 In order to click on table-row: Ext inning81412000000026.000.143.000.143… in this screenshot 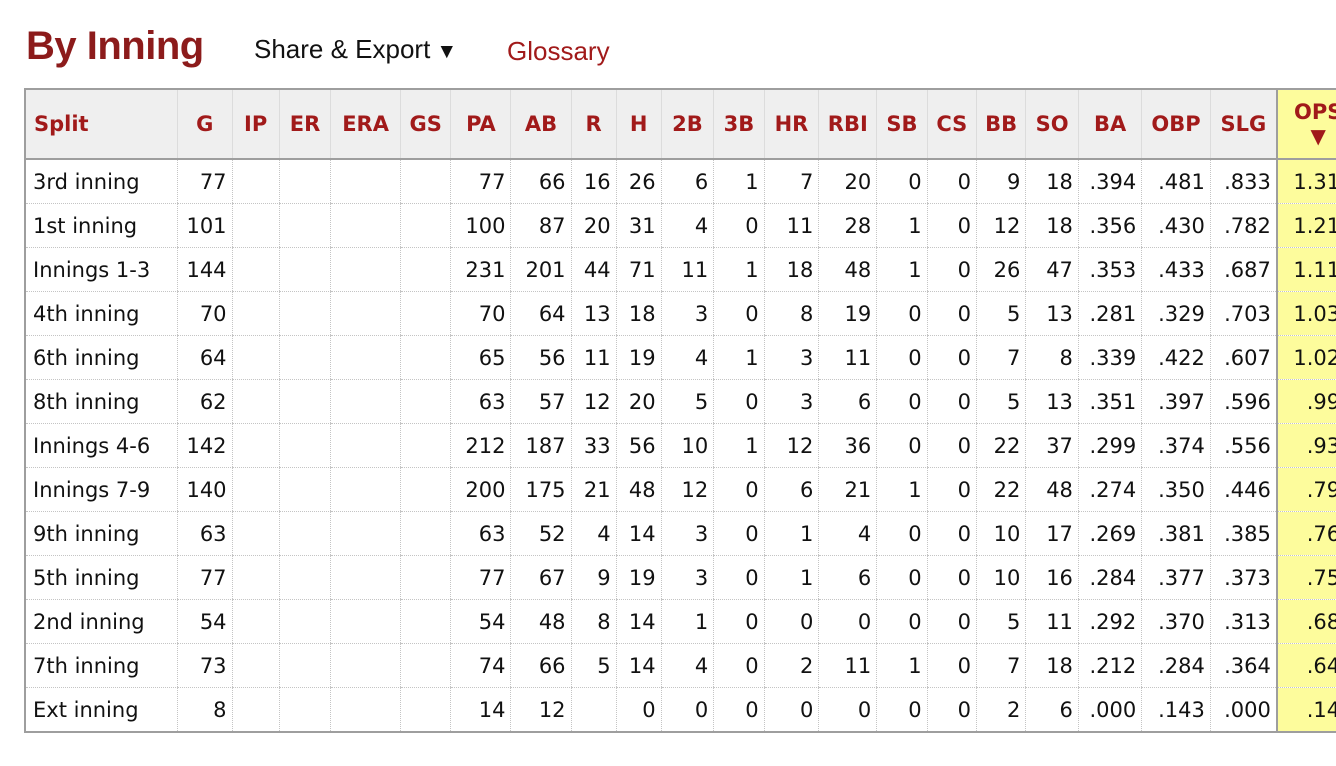, I will do `click(680, 710)`.